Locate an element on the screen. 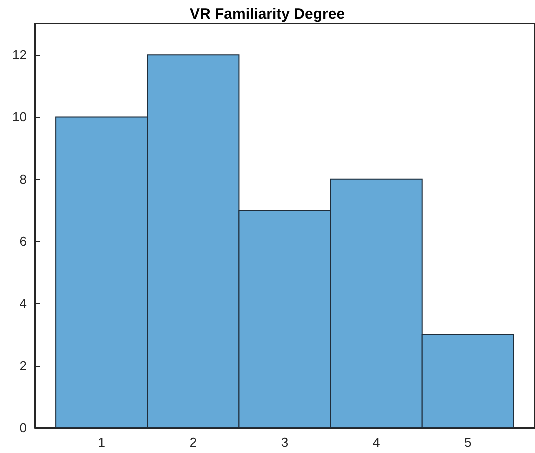  y-tick-label: 12 is located at coordinates (19, 55).